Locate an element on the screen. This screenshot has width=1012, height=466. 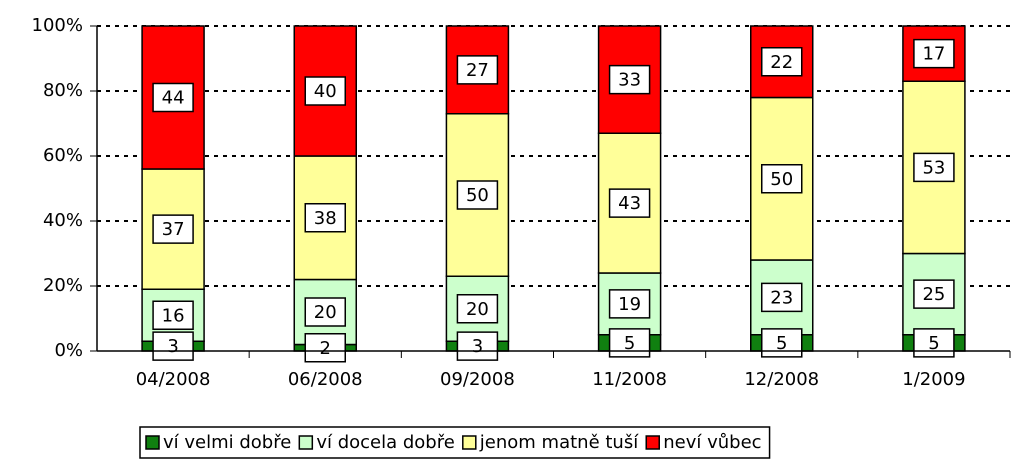
value-label-group: 23 is located at coordinates (782, 297).